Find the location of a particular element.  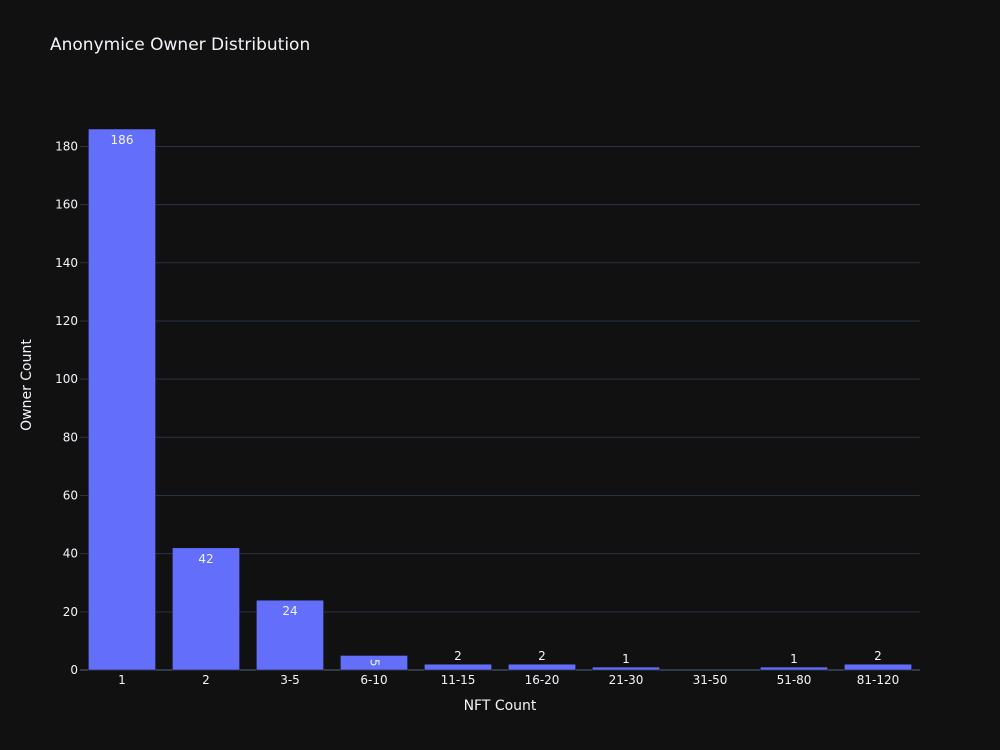

x-axis-ticks: 1 2 3-5 6-10 11-15 16-20 21-30 31-50 51-80 81-120 is located at coordinates (508, 680).